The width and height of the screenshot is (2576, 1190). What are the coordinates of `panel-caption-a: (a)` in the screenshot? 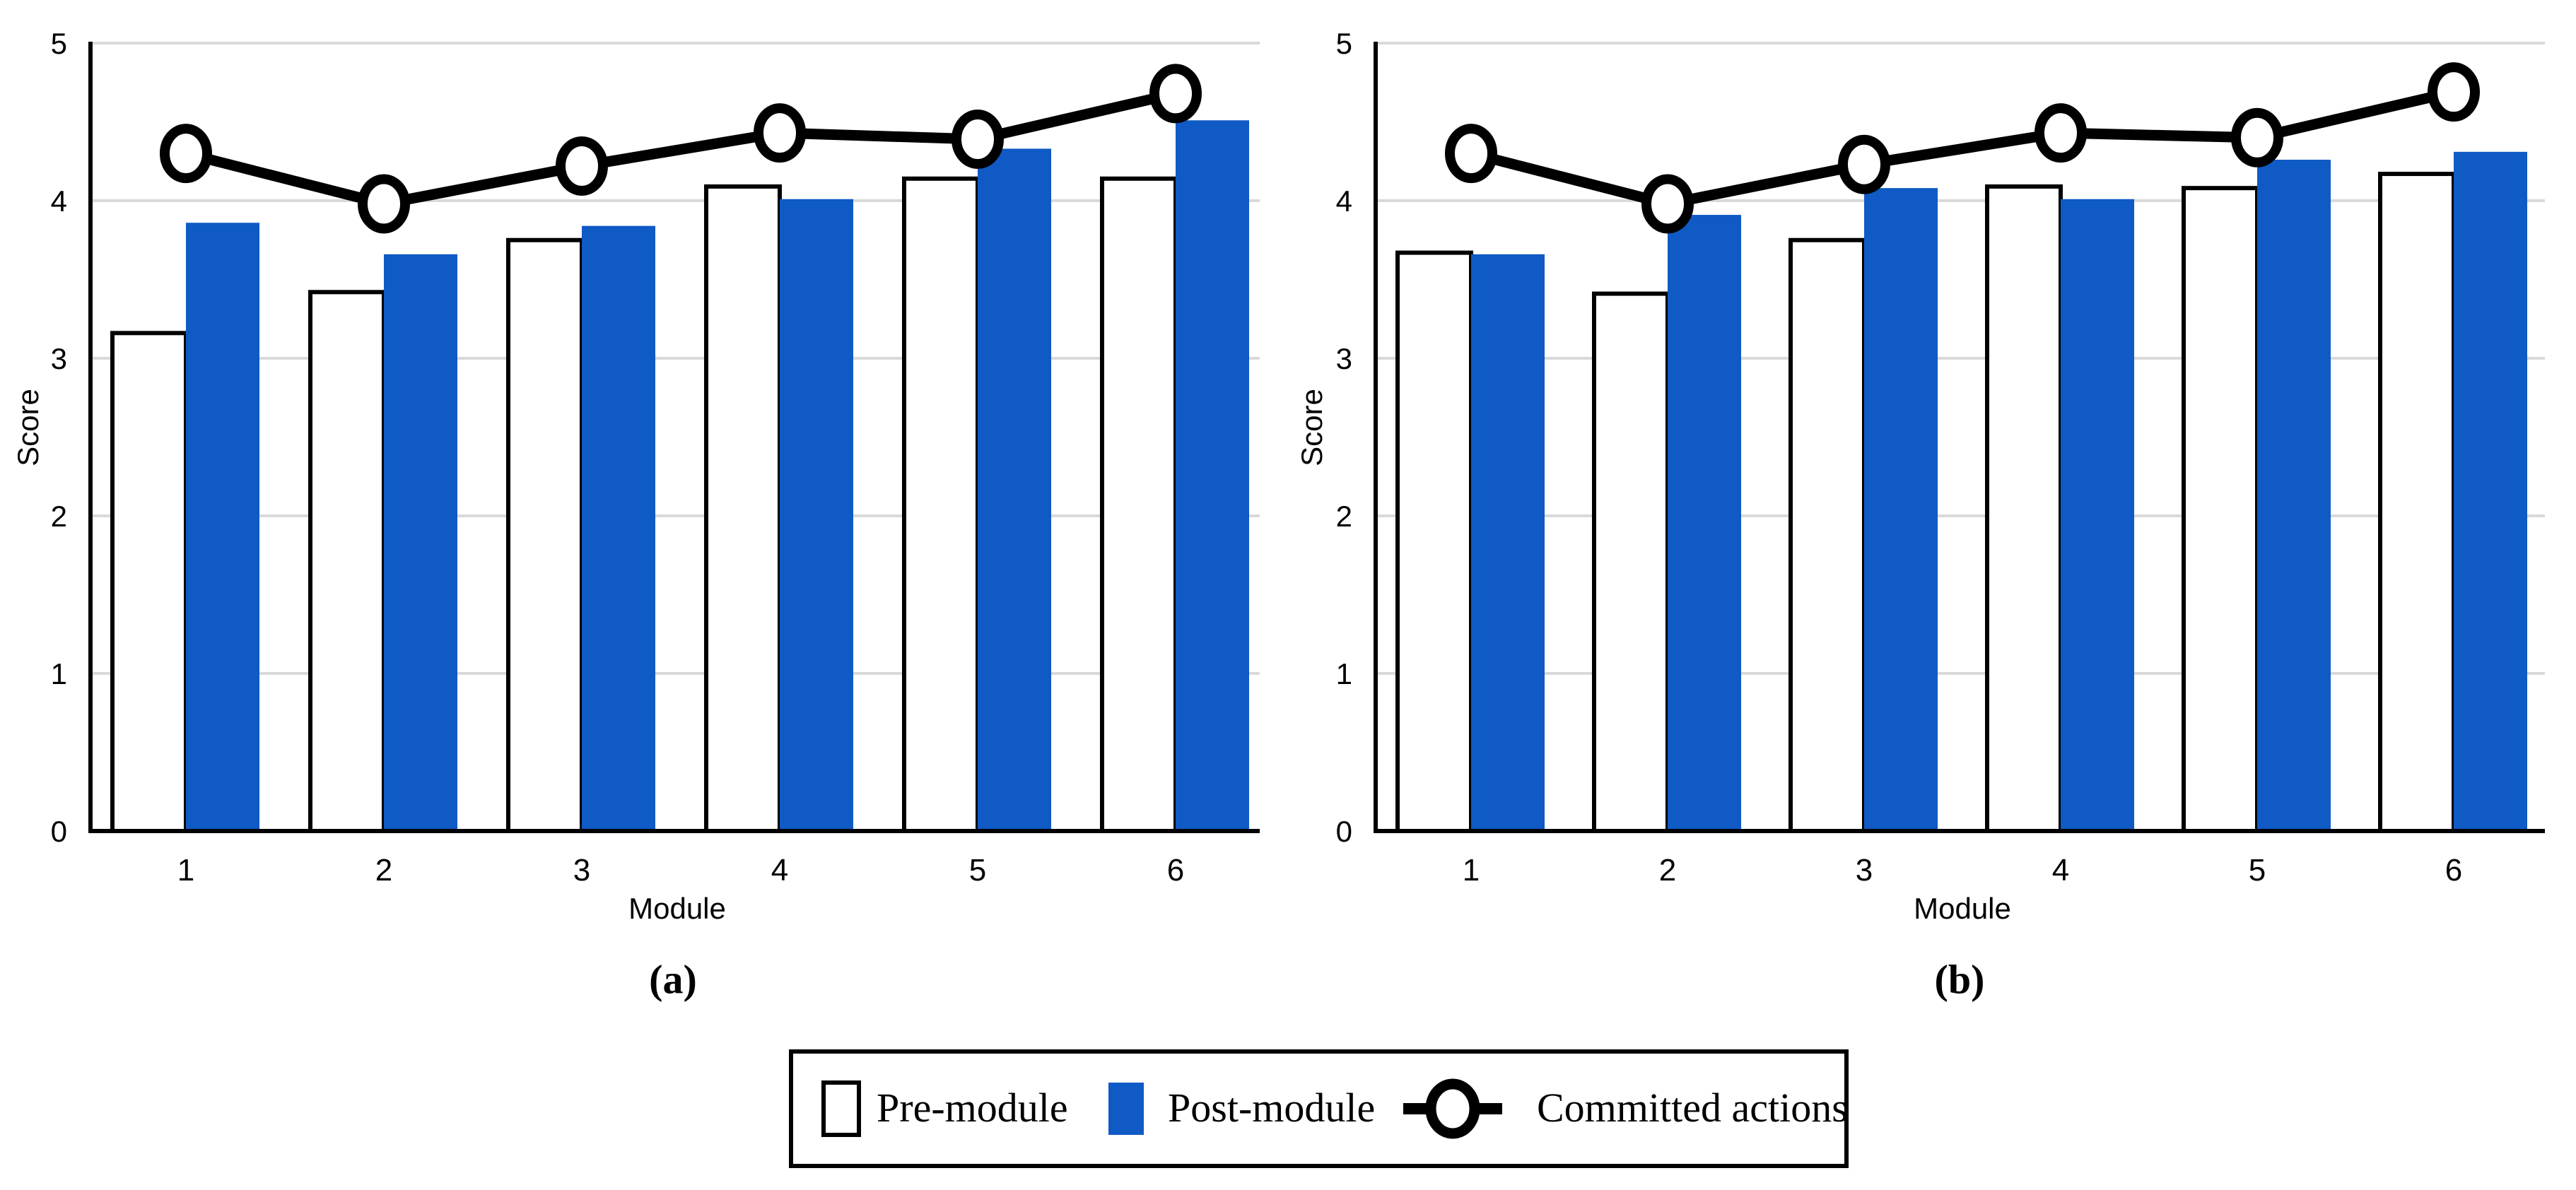 It's located at (673, 979).